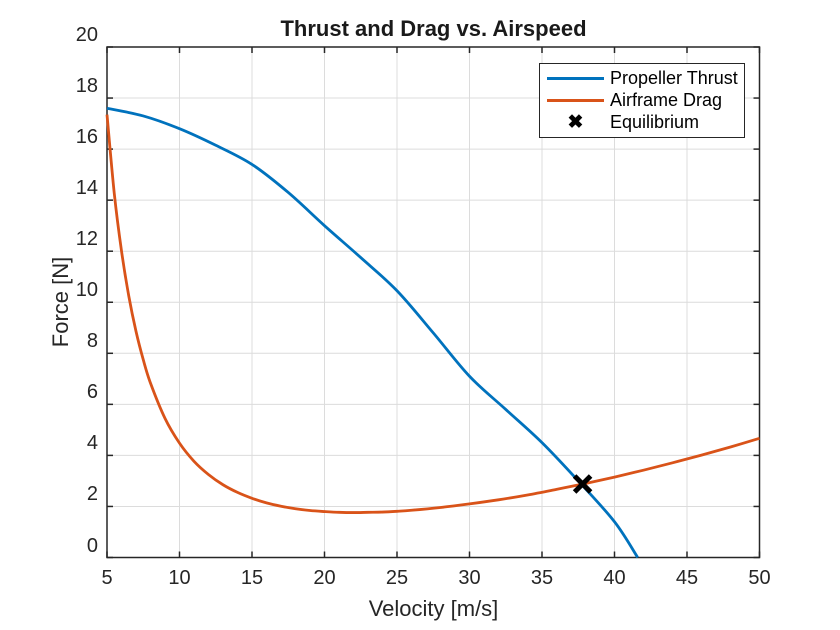 This screenshot has width=840, height=630. Describe the element at coordinates (655, 122) in the screenshot. I see `legend-label: Equilibrium` at that location.